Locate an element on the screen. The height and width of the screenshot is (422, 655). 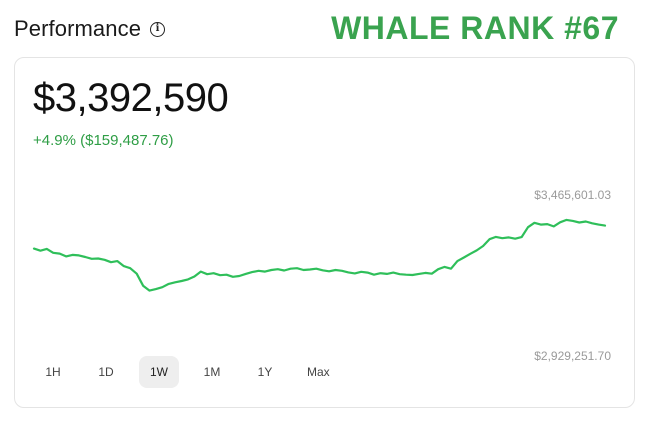
portfolio-change: +4.9% ($159,487.76) is located at coordinates (103, 140).